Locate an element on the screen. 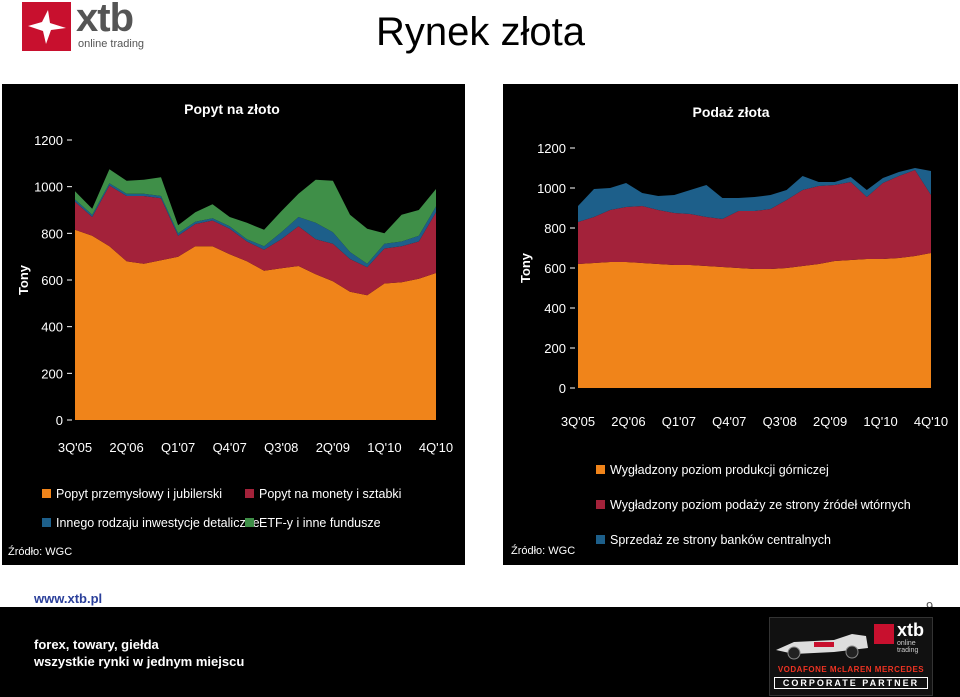 This screenshot has height=697, width=960. page-number: 9 is located at coordinates (929, 606).